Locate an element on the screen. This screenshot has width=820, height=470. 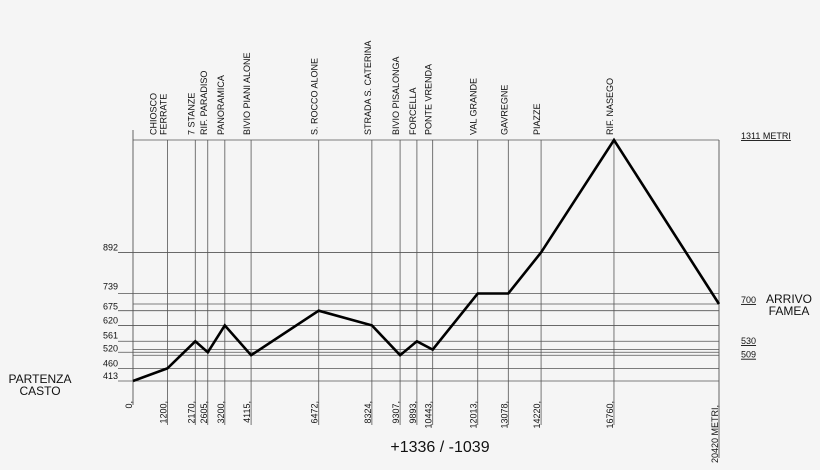
station-label: S. ROCCO ALONE is located at coordinates (315, 96).